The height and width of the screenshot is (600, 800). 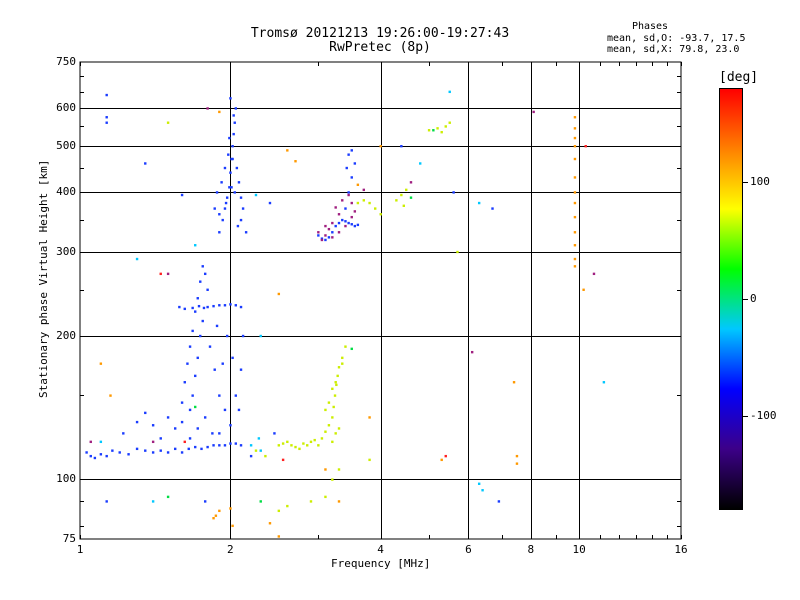 I want to click on x-tick-label: 8, so click(x=531, y=549).